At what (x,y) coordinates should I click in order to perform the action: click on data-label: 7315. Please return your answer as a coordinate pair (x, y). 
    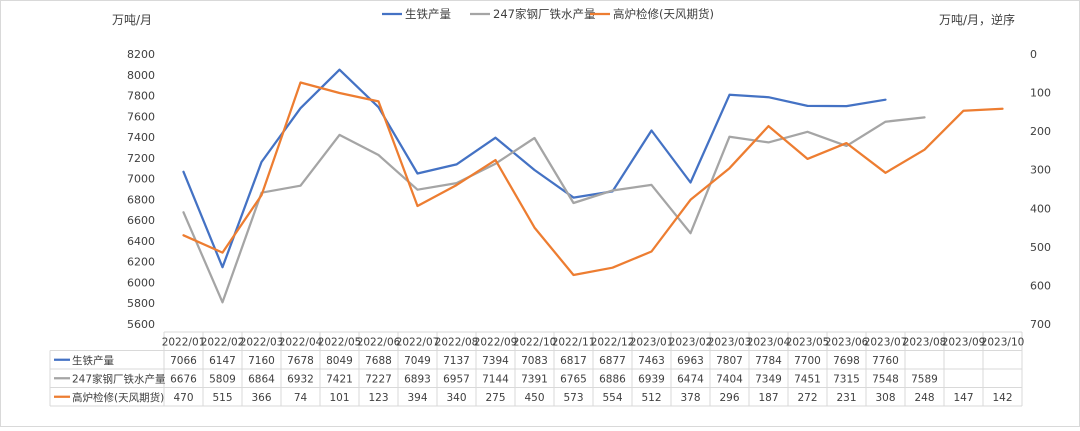
    Looking at the image, I should click on (846, 379).